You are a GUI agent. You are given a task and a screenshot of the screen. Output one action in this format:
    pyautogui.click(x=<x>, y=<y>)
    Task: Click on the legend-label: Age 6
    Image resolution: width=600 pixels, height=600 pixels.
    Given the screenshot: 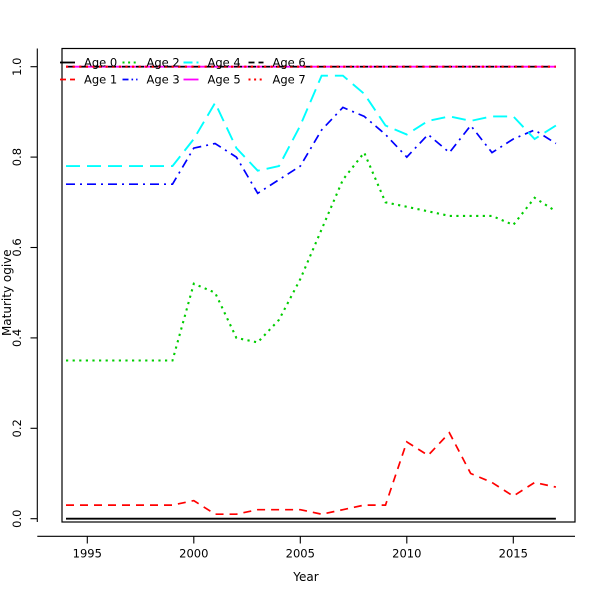 What is the action you would take?
    pyautogui.click(x=289, y=63)
    